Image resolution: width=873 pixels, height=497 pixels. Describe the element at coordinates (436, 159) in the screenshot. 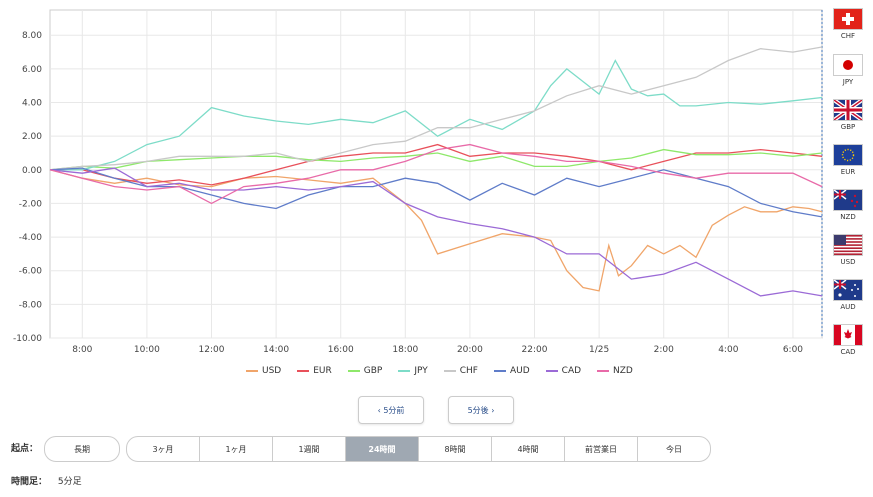

I see `series-line-gbp` at that location.